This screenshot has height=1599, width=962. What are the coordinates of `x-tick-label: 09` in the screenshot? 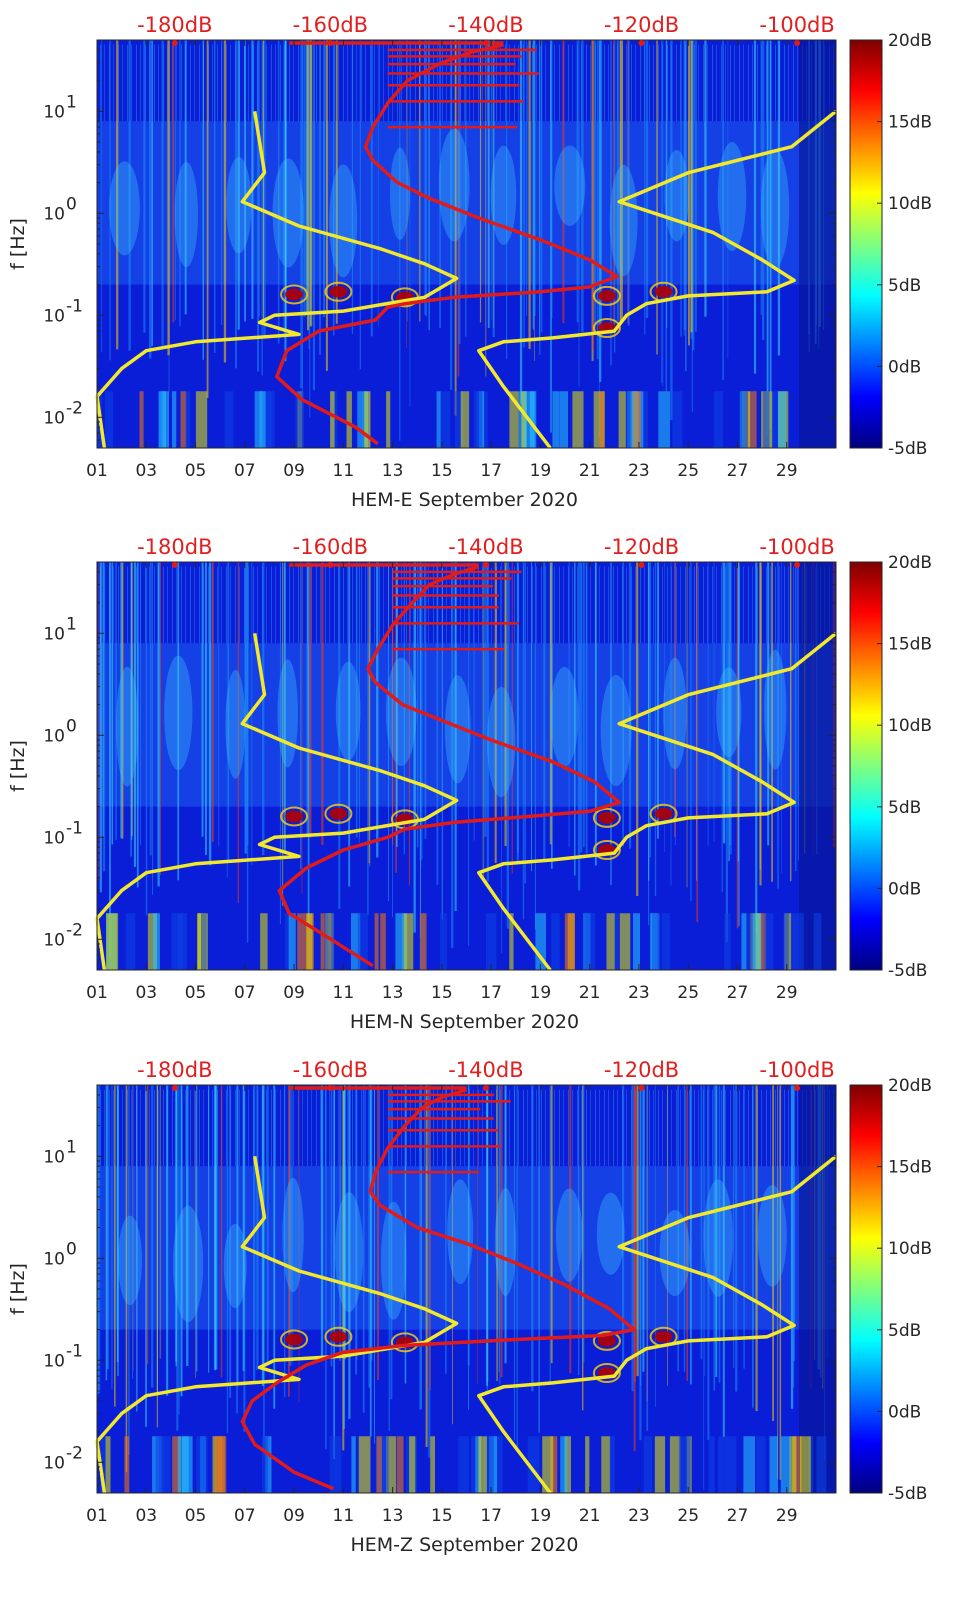 It's located at (294, 471).